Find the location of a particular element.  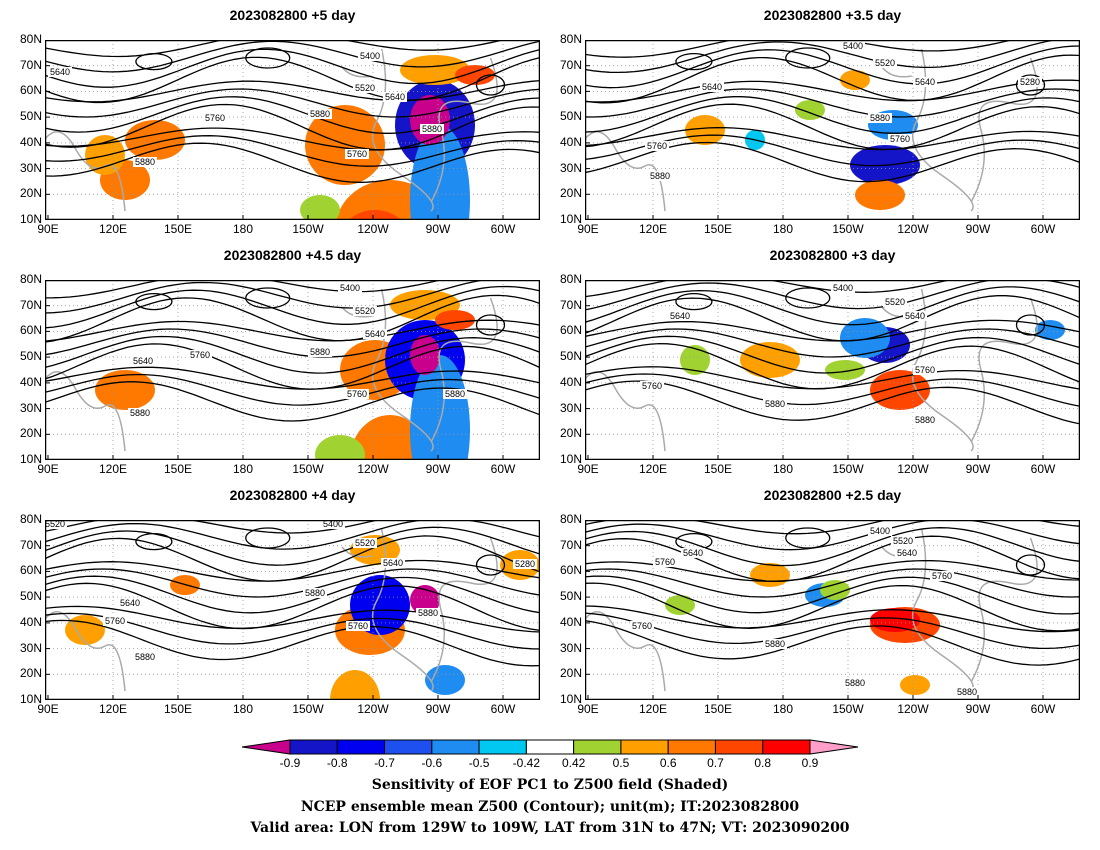

coastline is located at coordinates (811, 130).